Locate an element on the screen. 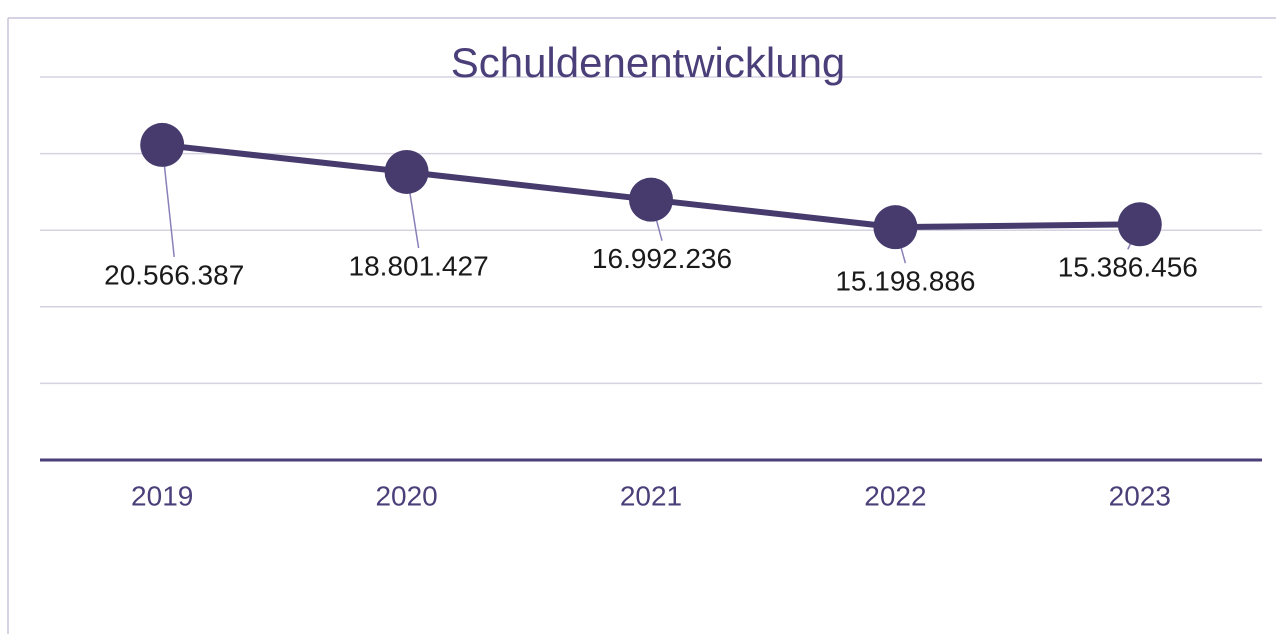 The height and width of the screenshot is (634, 1276). x-tick-label: 2019 is located at coordinates (162, 495).